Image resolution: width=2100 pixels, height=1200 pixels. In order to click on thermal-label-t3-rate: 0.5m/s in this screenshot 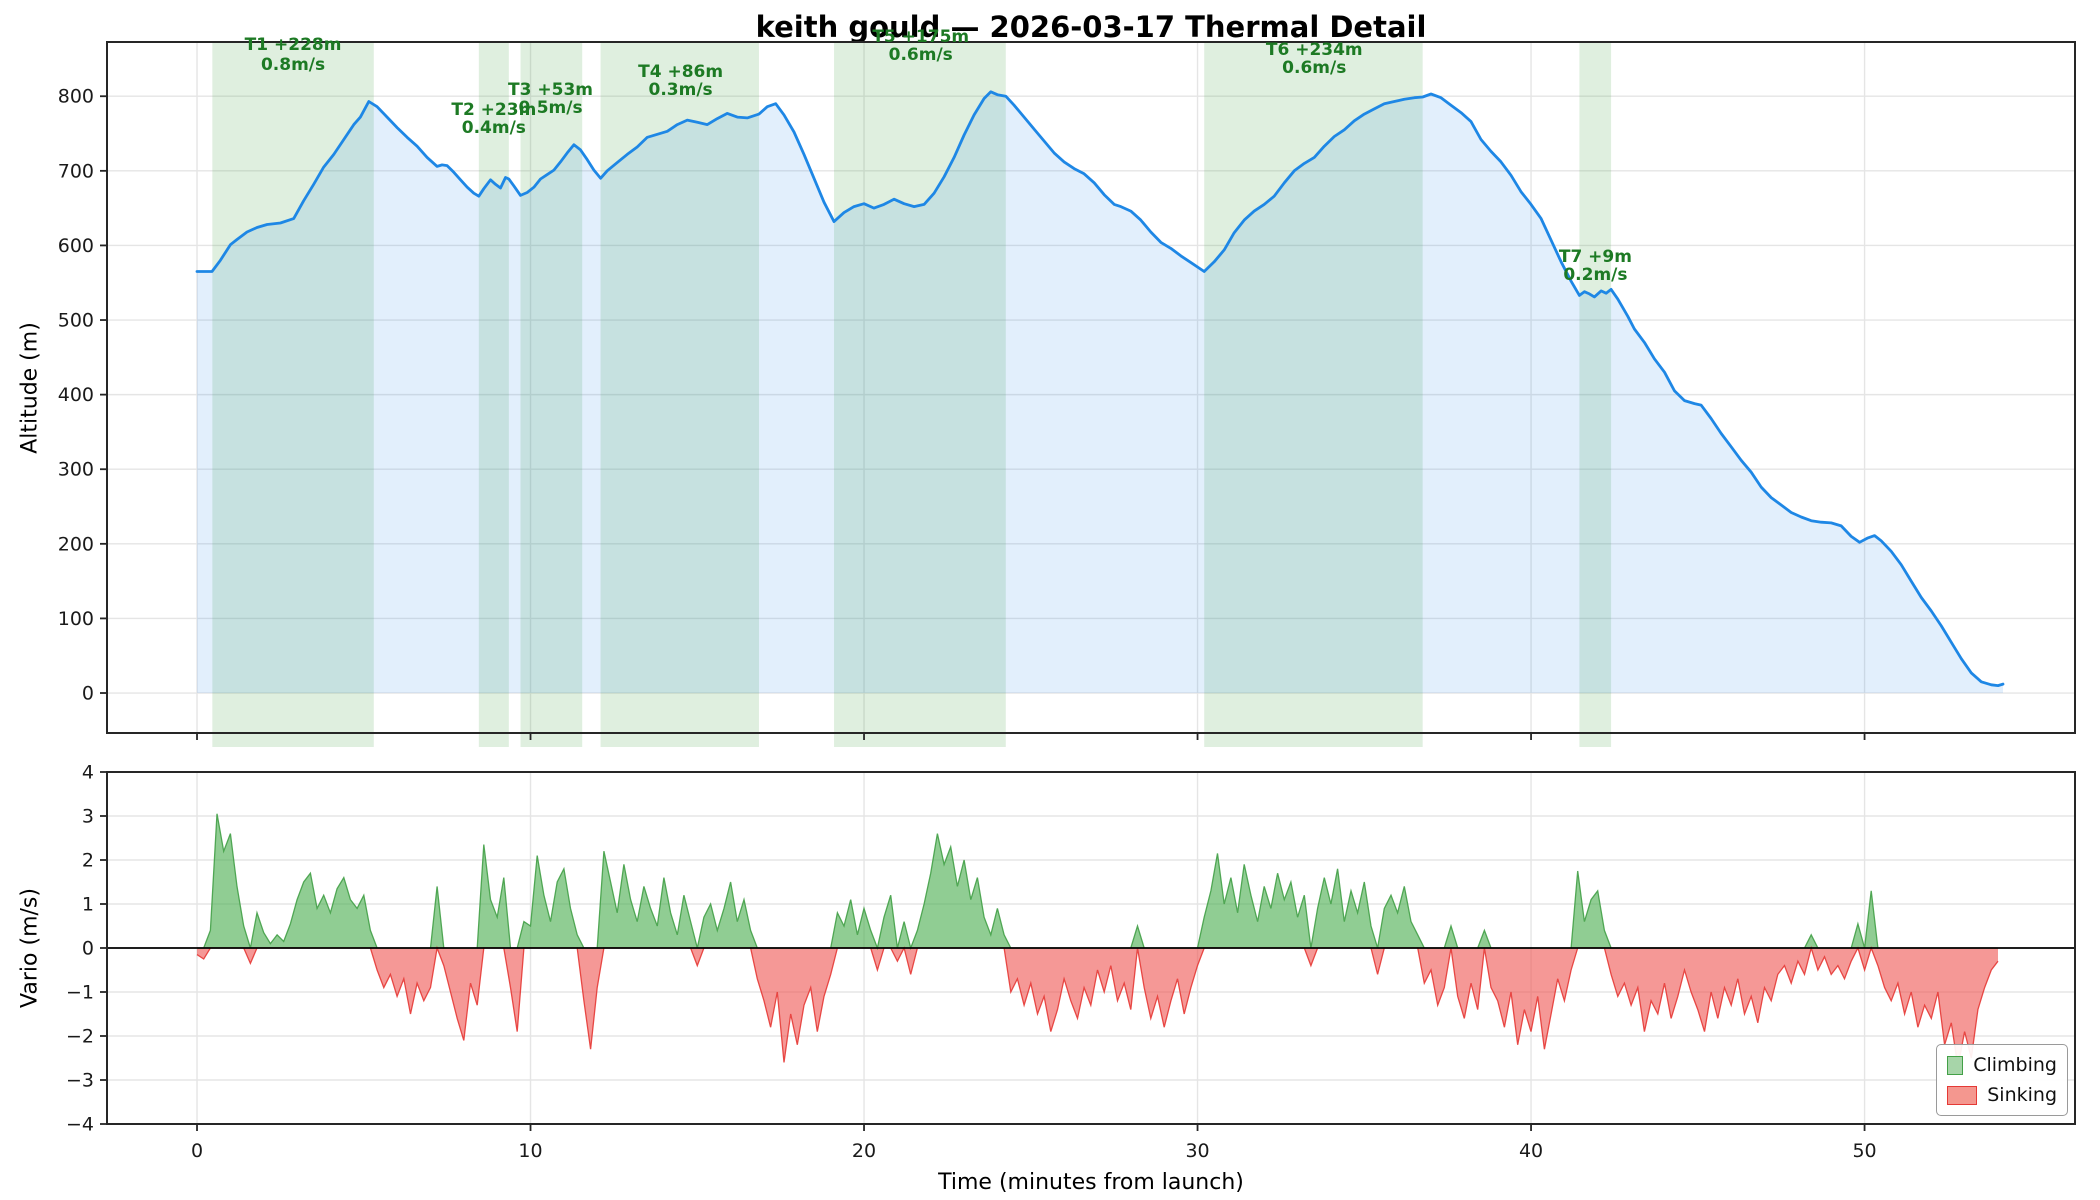, I will do `click(550, 108)`.